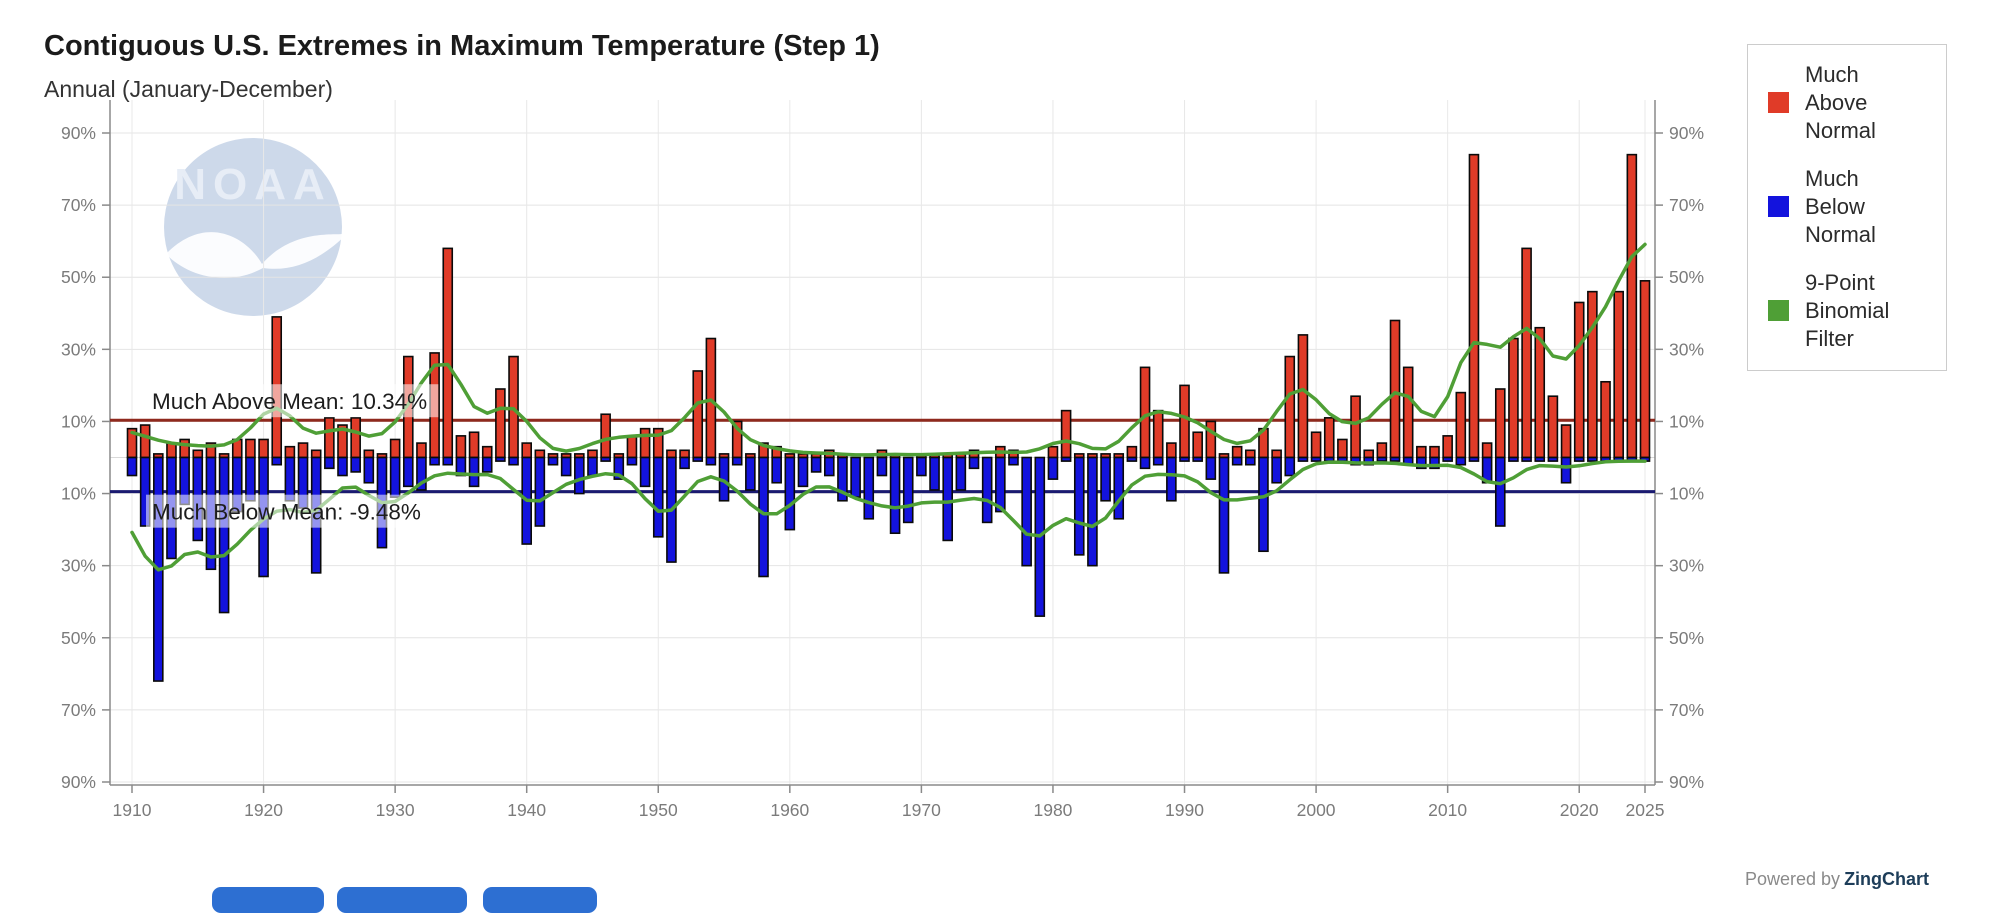  Describe the element at coordinates (1382, 450) in the screenshot. I see `bar-above-2005` at that location.